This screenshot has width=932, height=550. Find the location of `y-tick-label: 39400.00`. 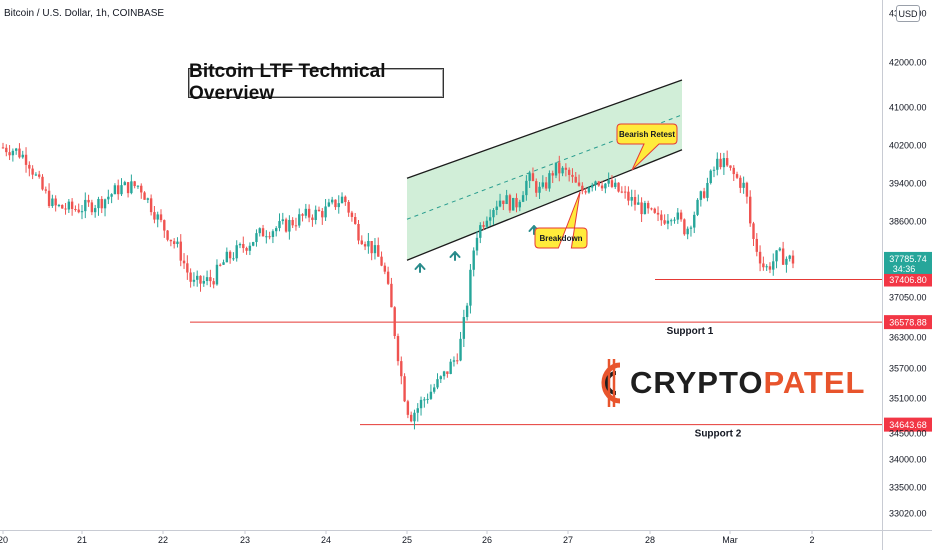

y-tick-label: 39400.00 is located at coordinates (908, 184).